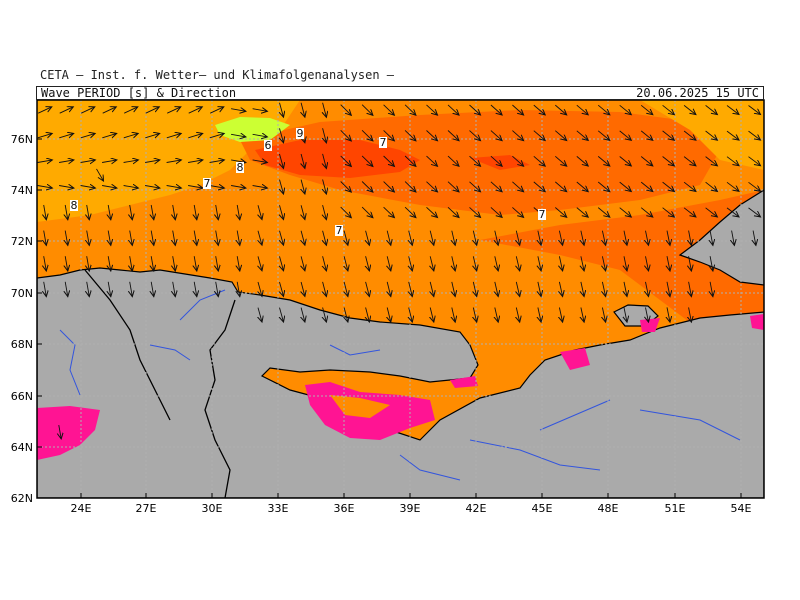 The height and width of the screenshot is (600, 800). I want to click on lon-tick-label: 42E, so click(476, 508).